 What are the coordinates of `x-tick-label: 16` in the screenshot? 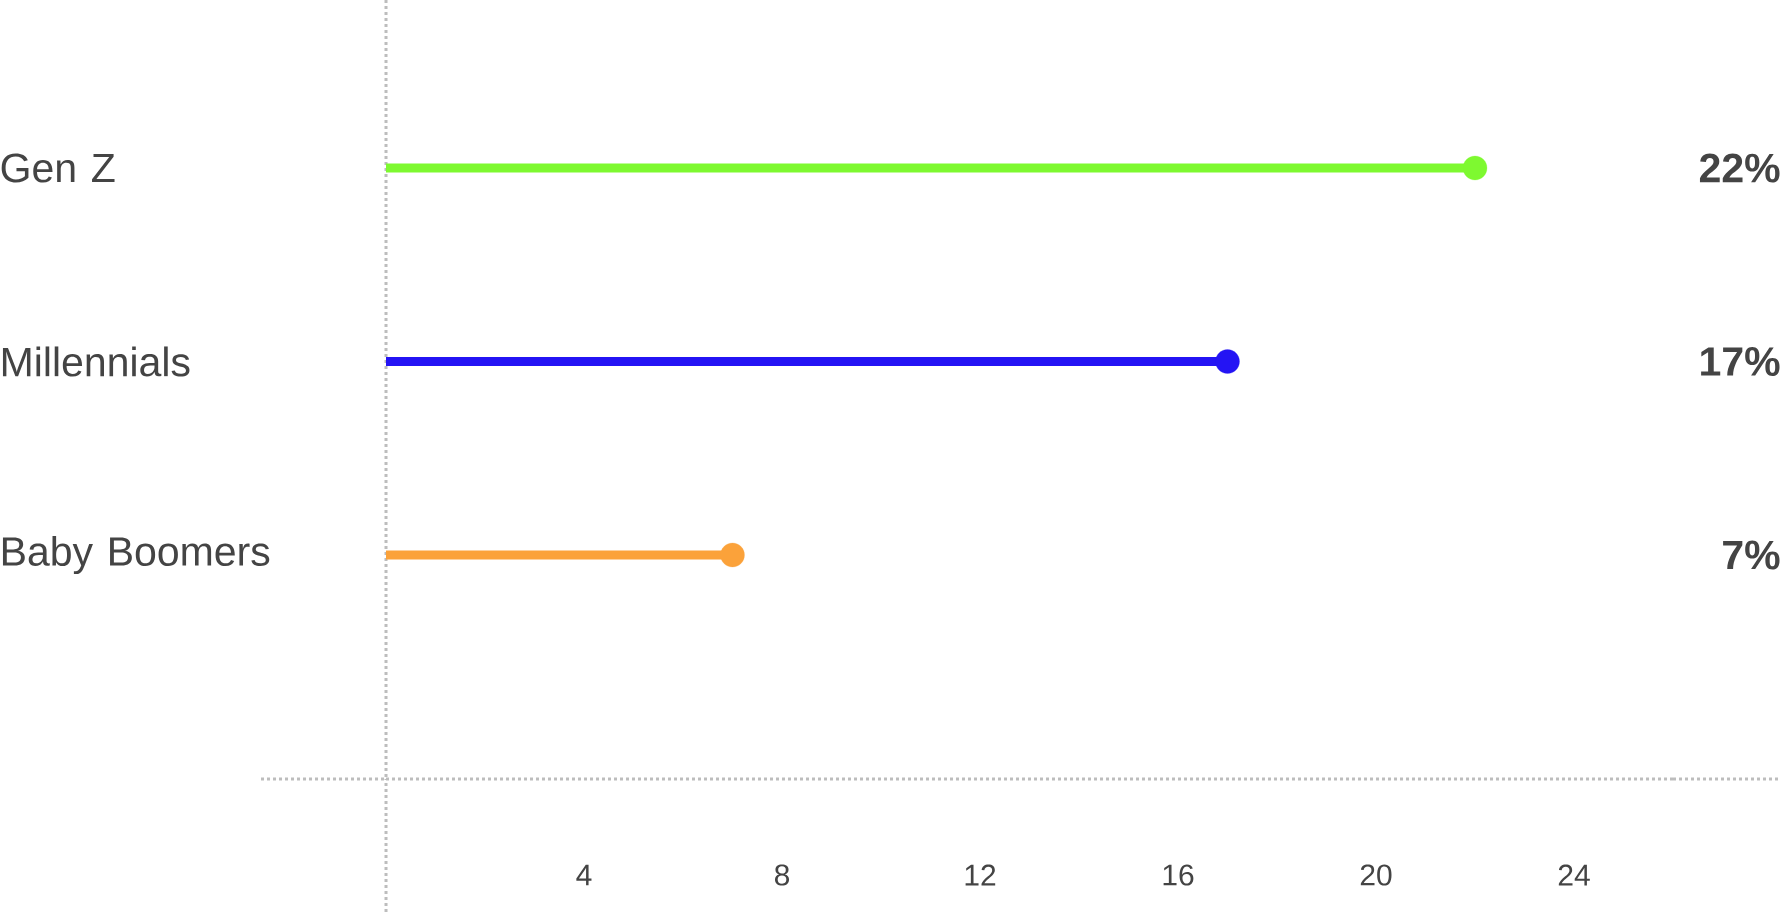 It's located at (1178, 875).